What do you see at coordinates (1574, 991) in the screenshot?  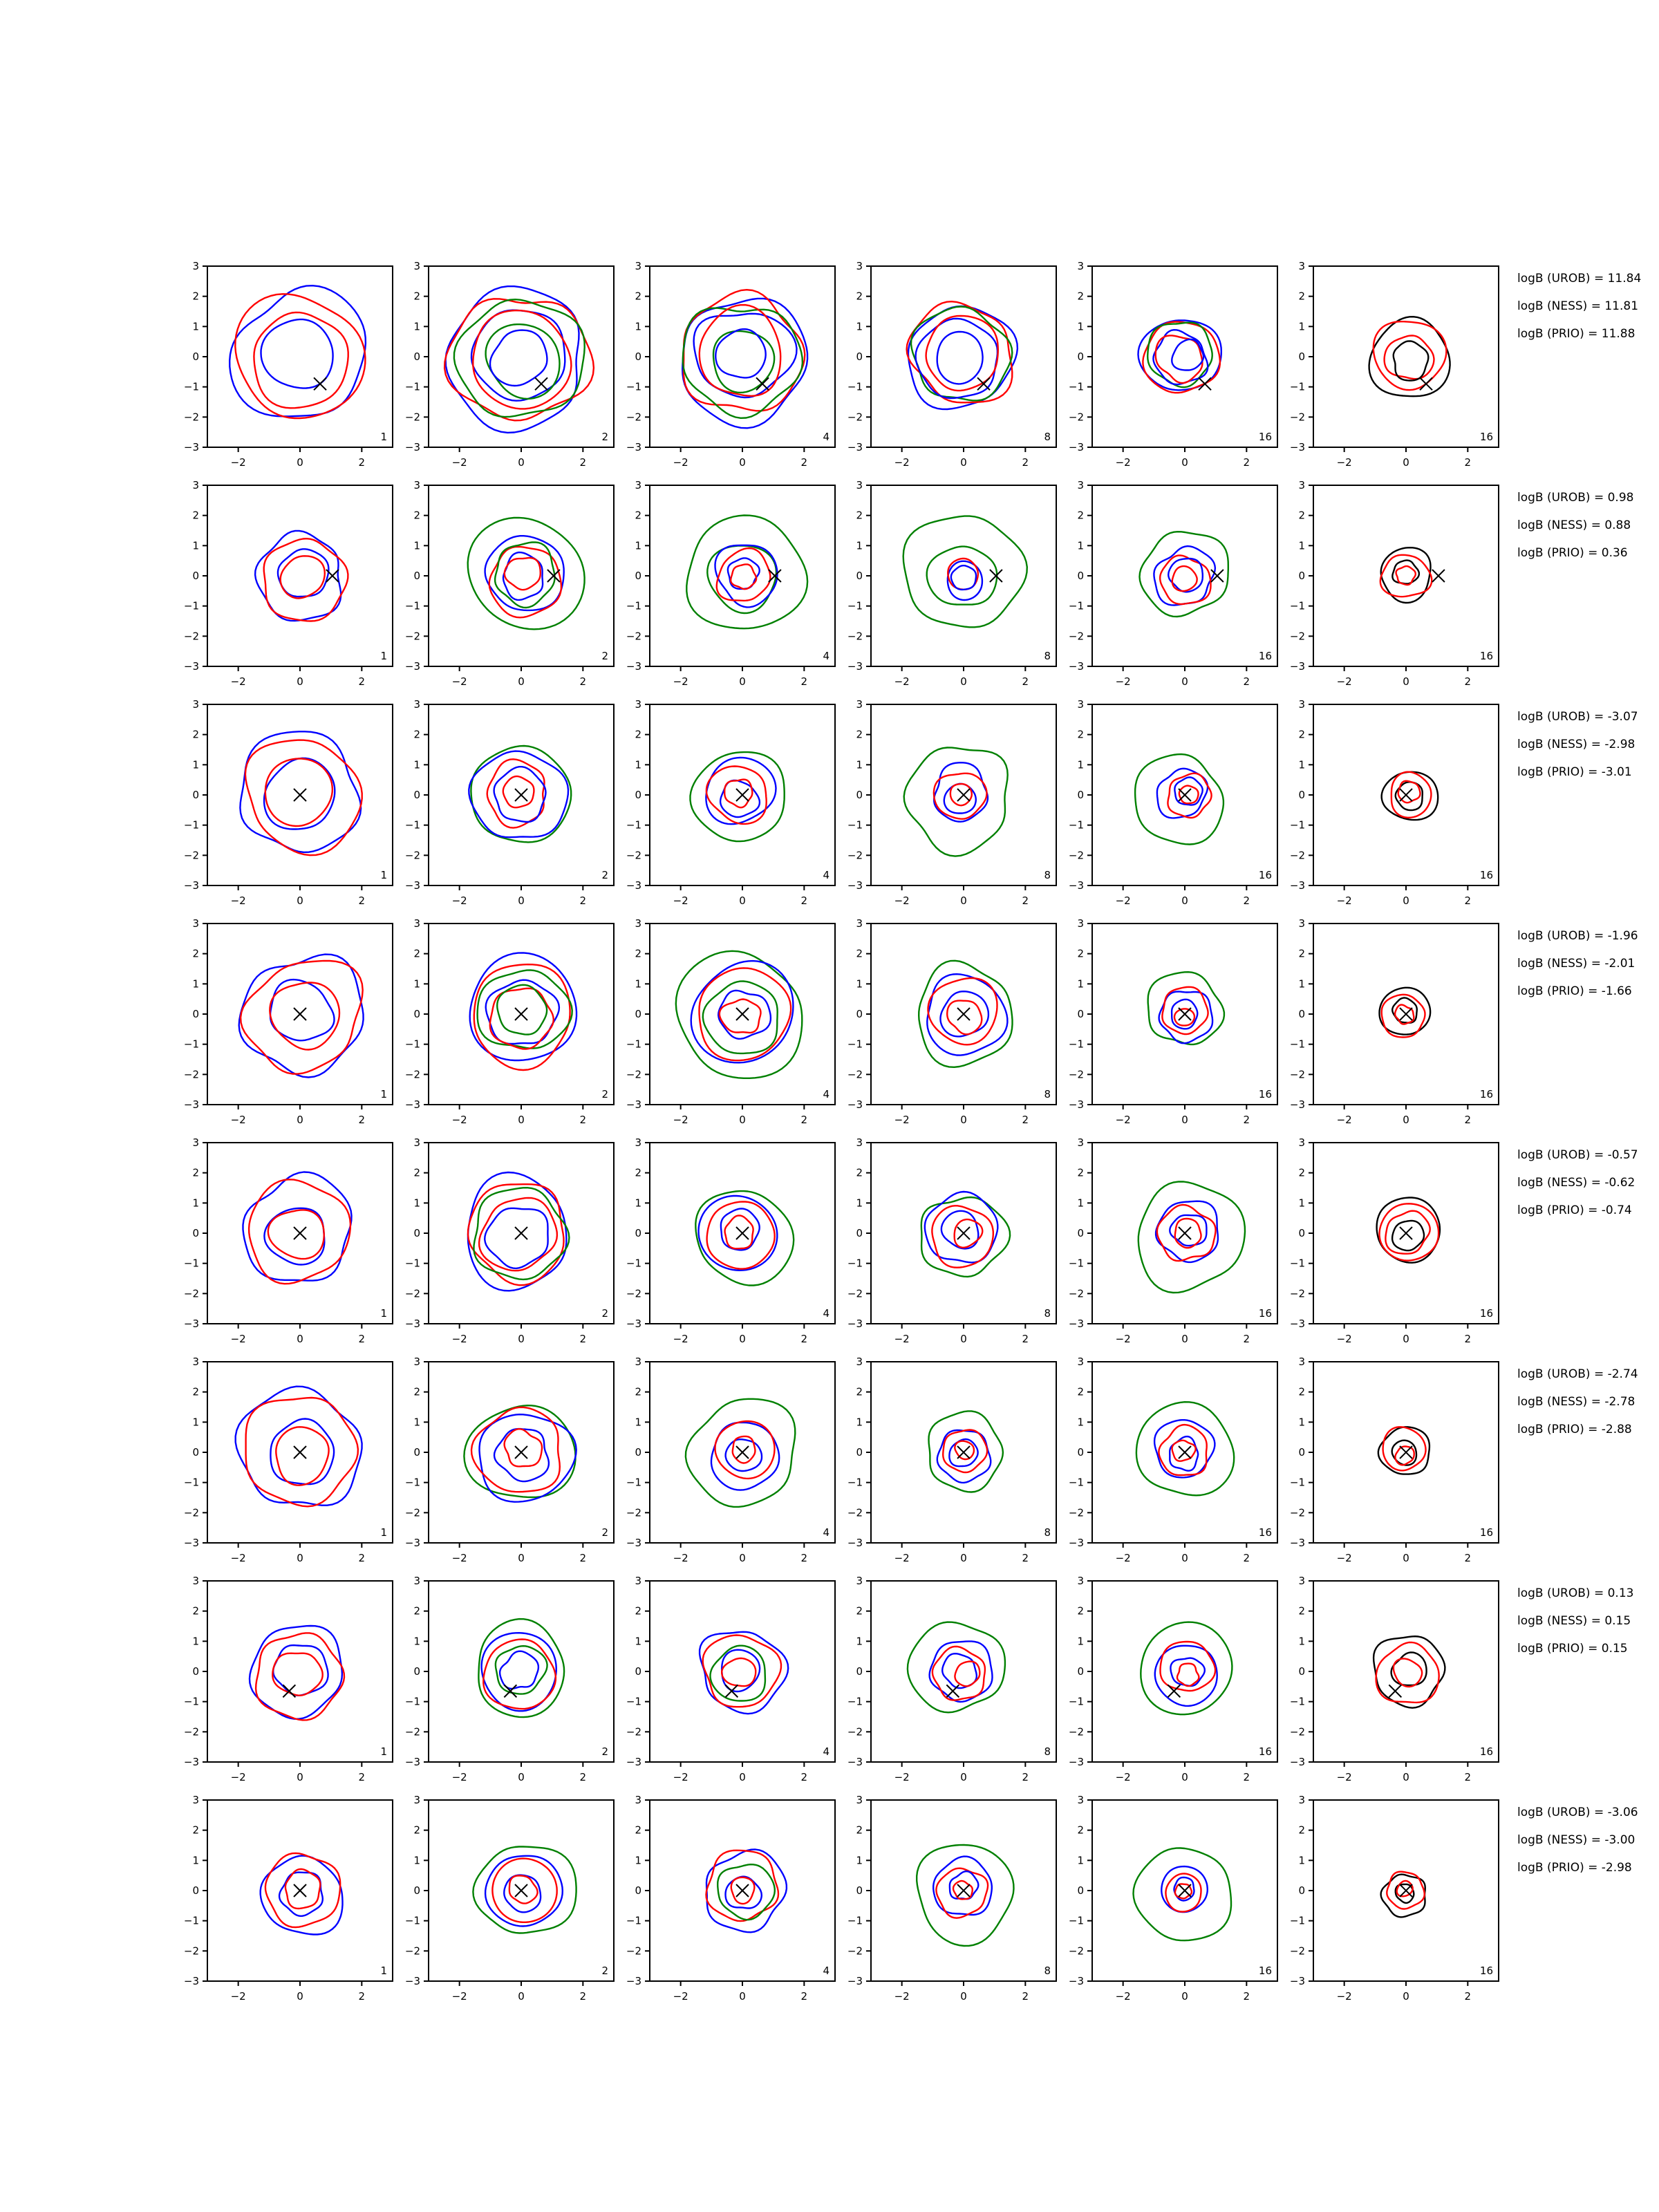 I see `logb-label: logB (PRIO) = -1.66` at bounding box center [1574, 991].